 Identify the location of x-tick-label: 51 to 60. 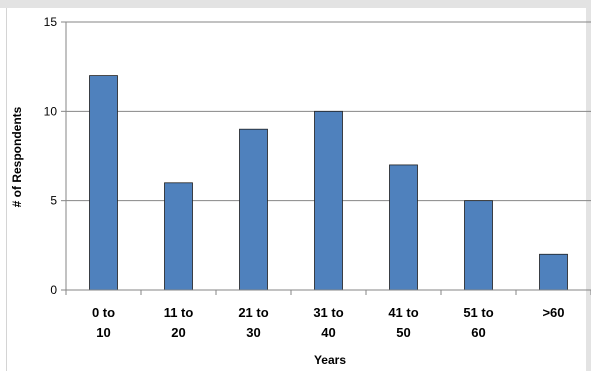
(478, 322).